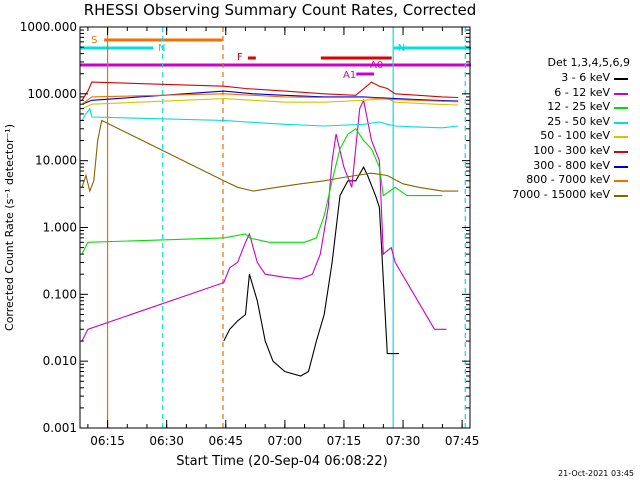  What do you see at coordinates (282, 461) in the screenshot?
I see `x-axis-label: Start Time (20-Sep-04 06:08:22)` at bounding box center [282, 461].